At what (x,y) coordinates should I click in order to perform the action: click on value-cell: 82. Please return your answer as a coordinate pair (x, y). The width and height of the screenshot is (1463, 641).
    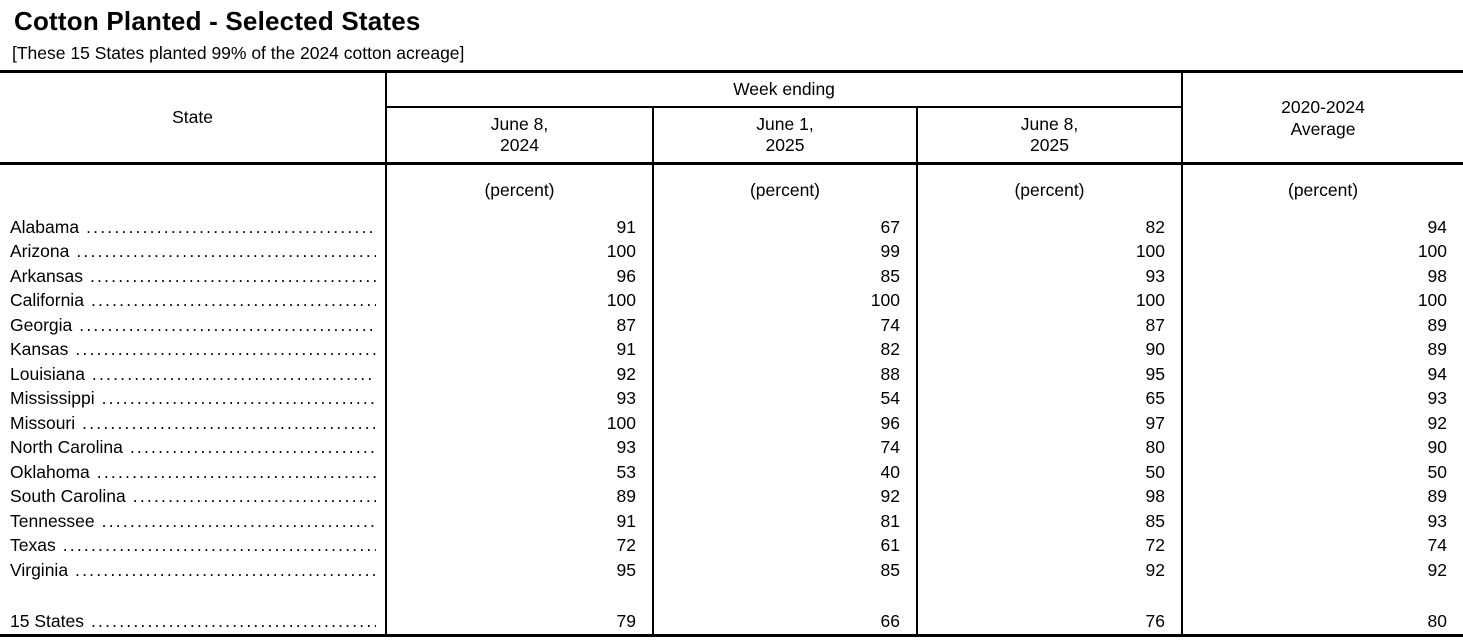
    Looking at the image, I should click on (784, 349).